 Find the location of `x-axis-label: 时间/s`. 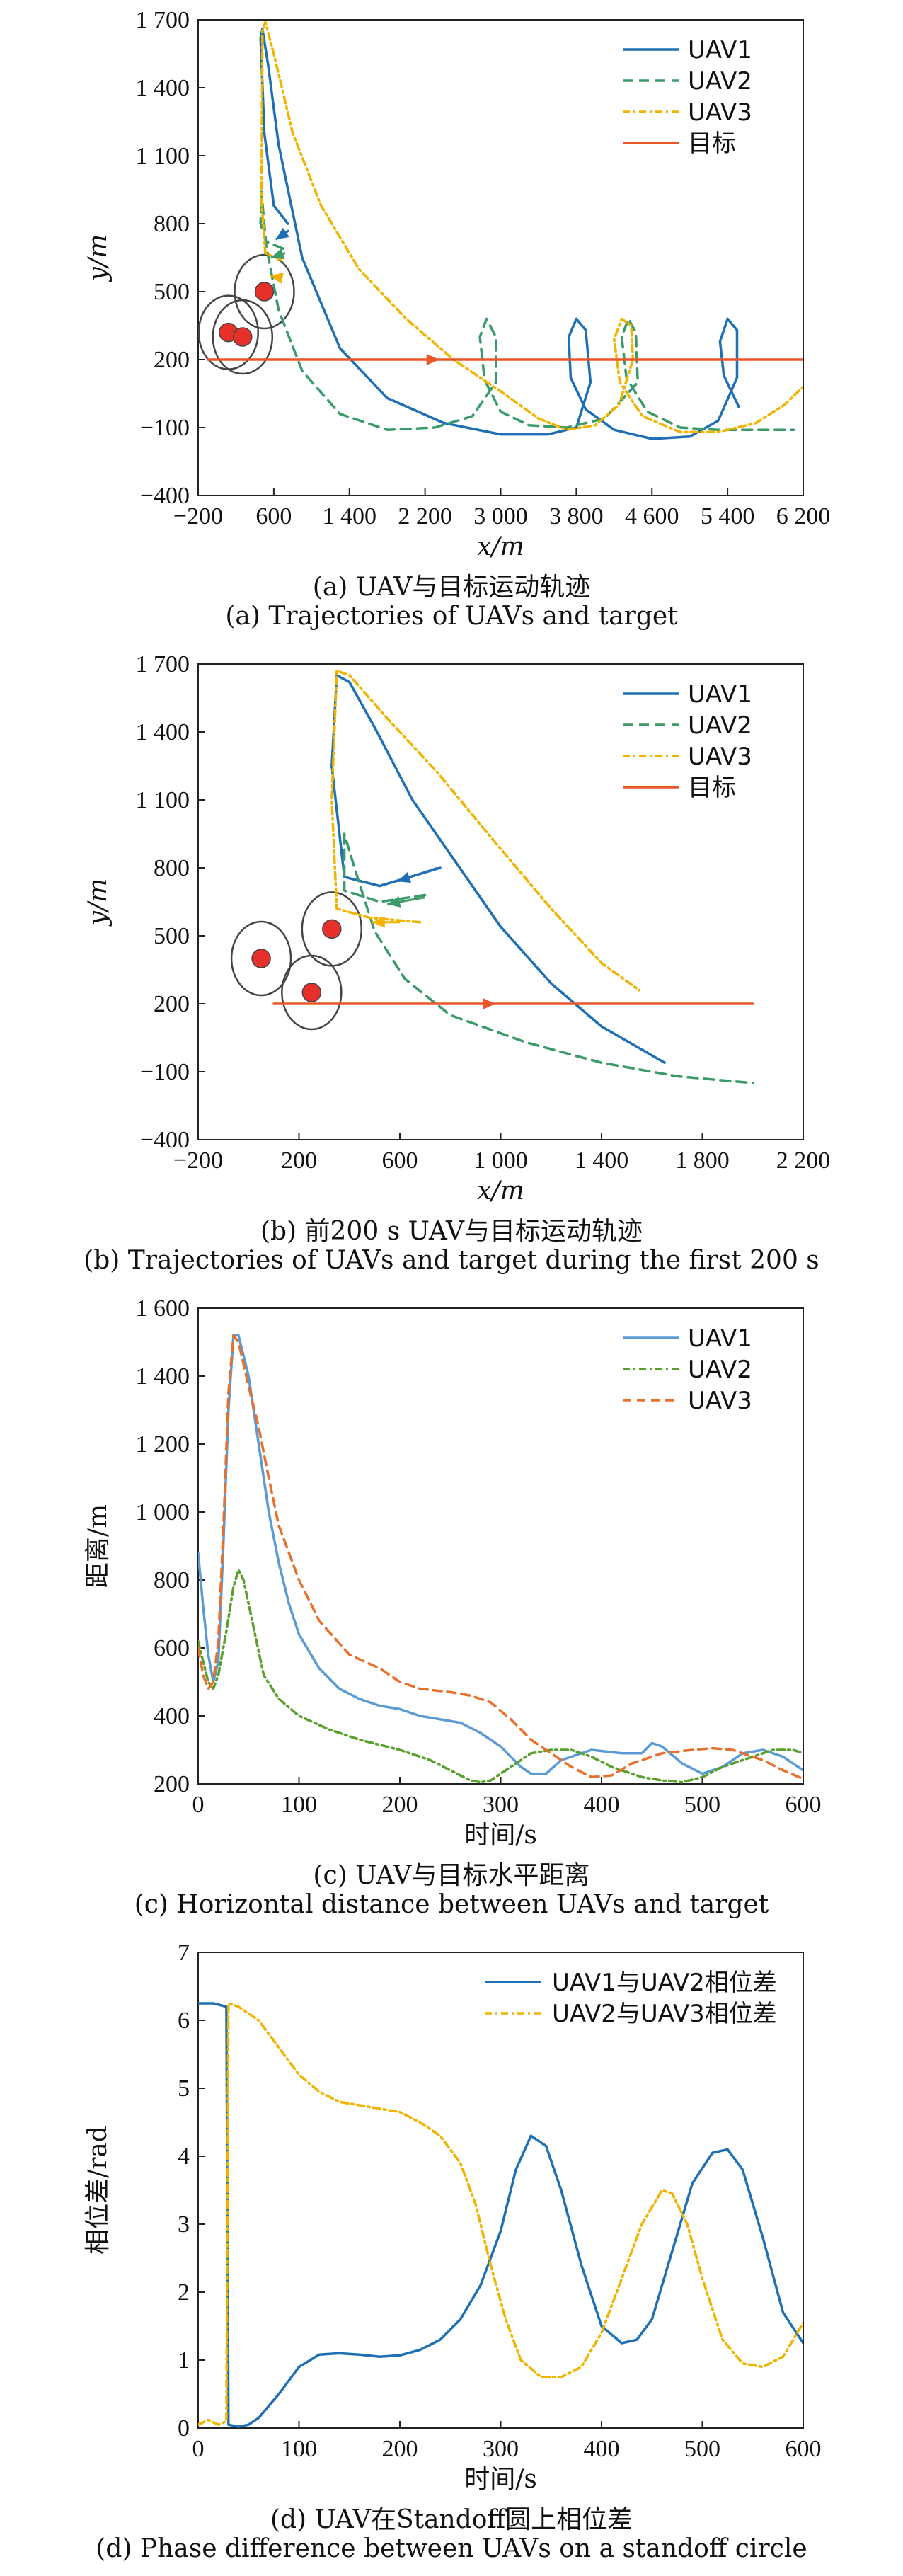

x-axis-label: 时间/s is located at coordinates (500, 1835).